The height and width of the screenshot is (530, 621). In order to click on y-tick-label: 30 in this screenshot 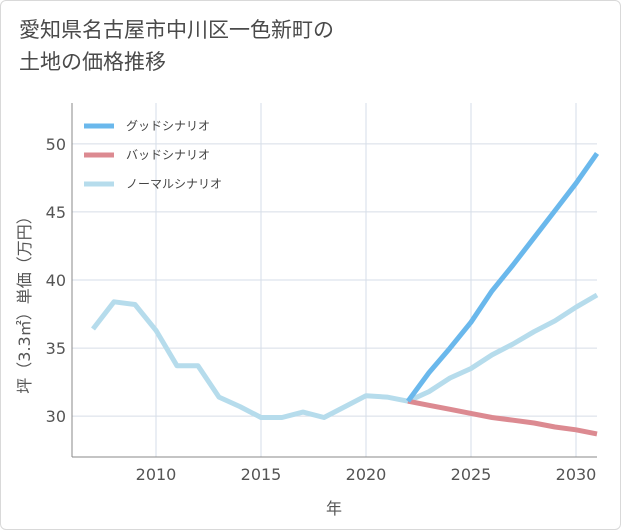, I will do `click(56, 416)`.